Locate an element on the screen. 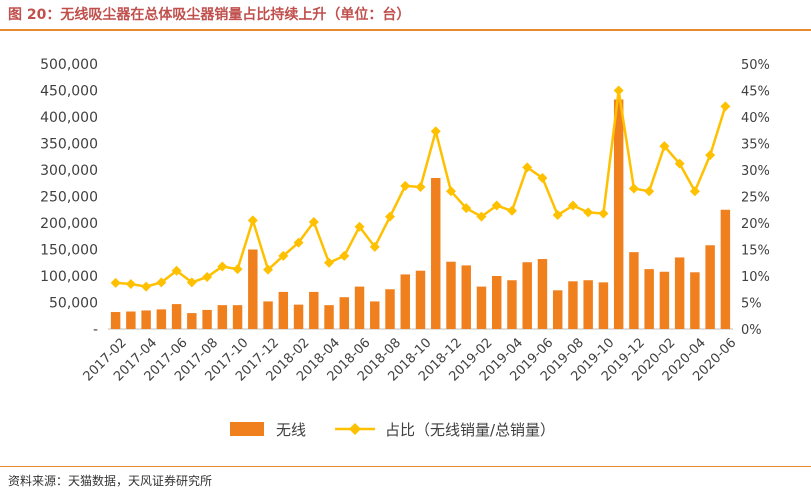 The height and width of the screenshot is (496, 811). source-note: 资料来源：天猫数据，天风证券研究所 is located at coordinates (110, 481).